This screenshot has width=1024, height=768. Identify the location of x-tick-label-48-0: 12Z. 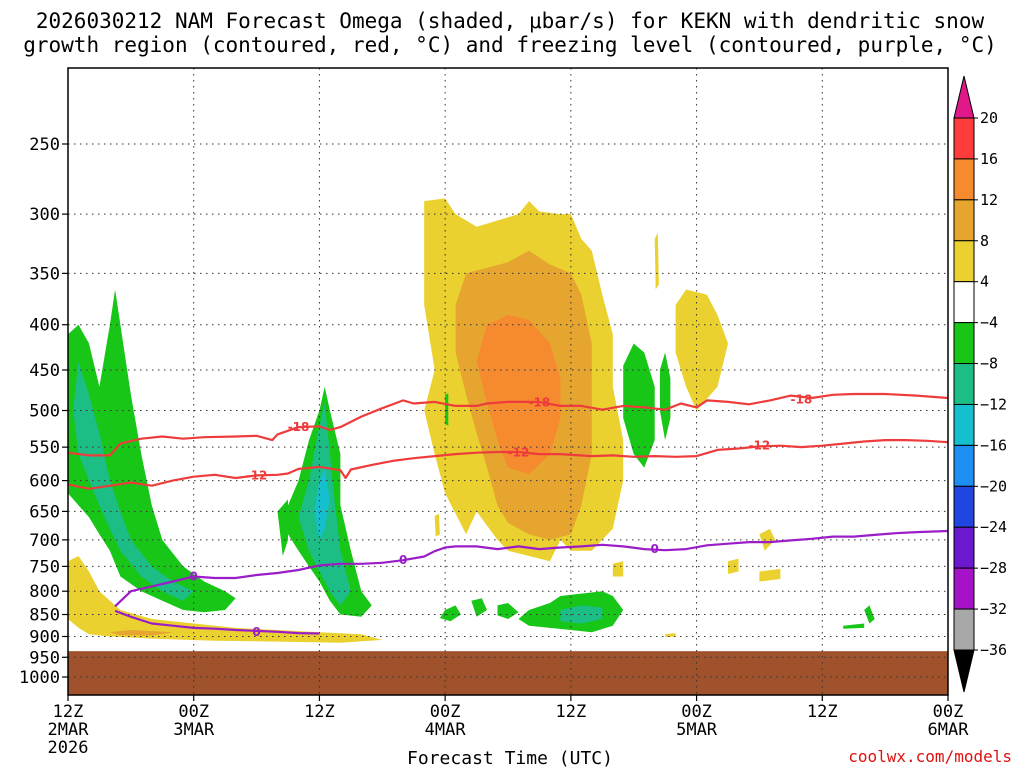
(570, 712).